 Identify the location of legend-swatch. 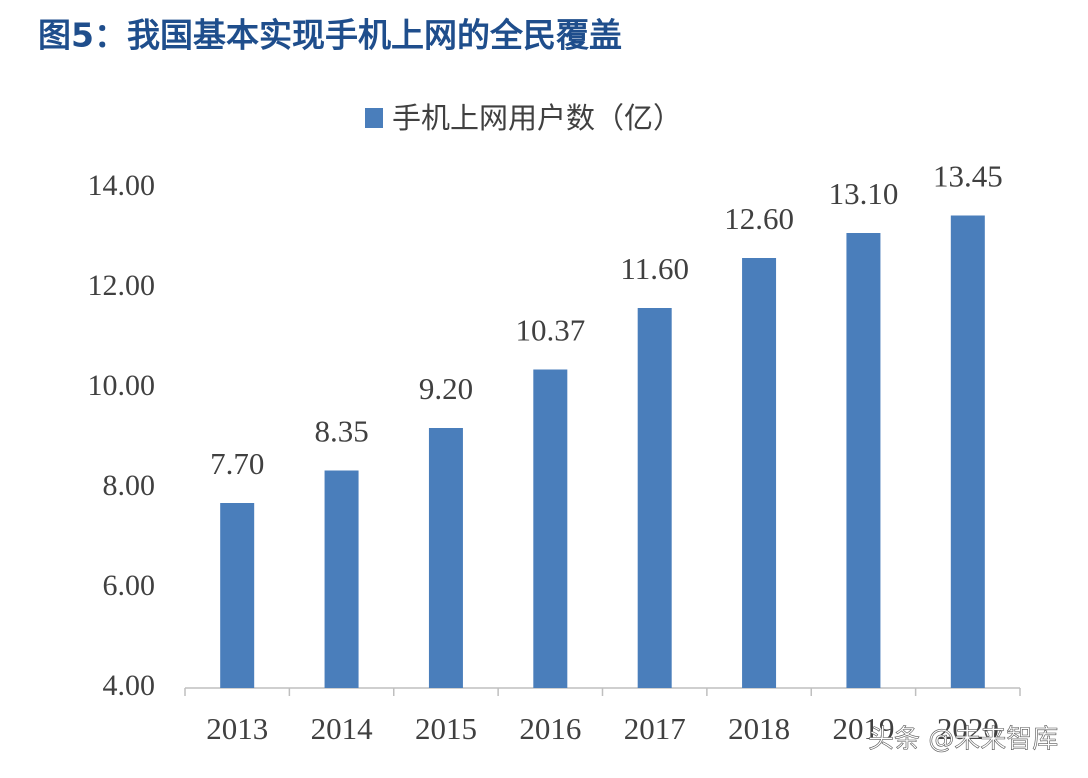
(374, 118).